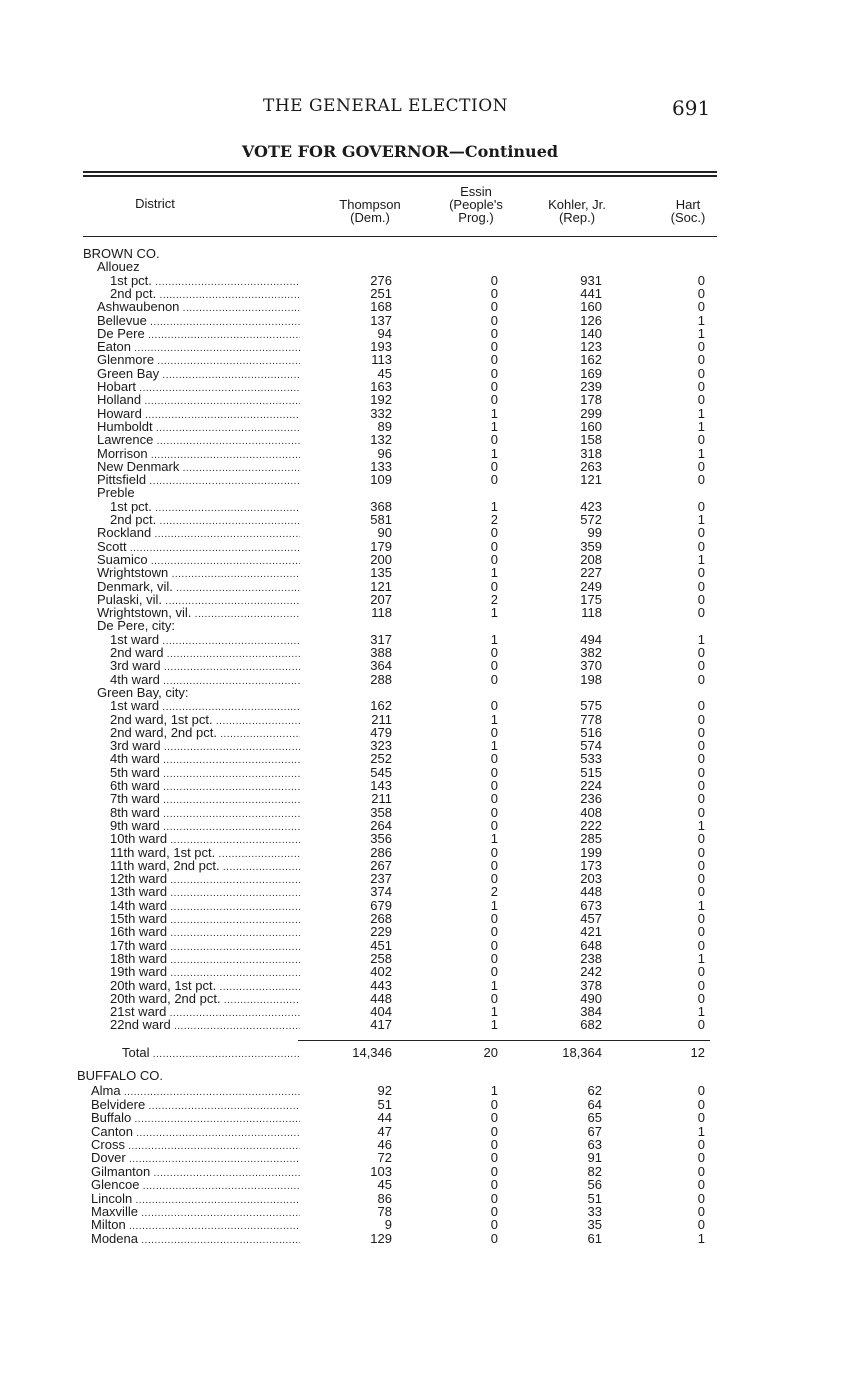 This screenshot has height=1380, width=859. I want to click on table-row: 14th ward 679 1 673 1, so click(429, 905).